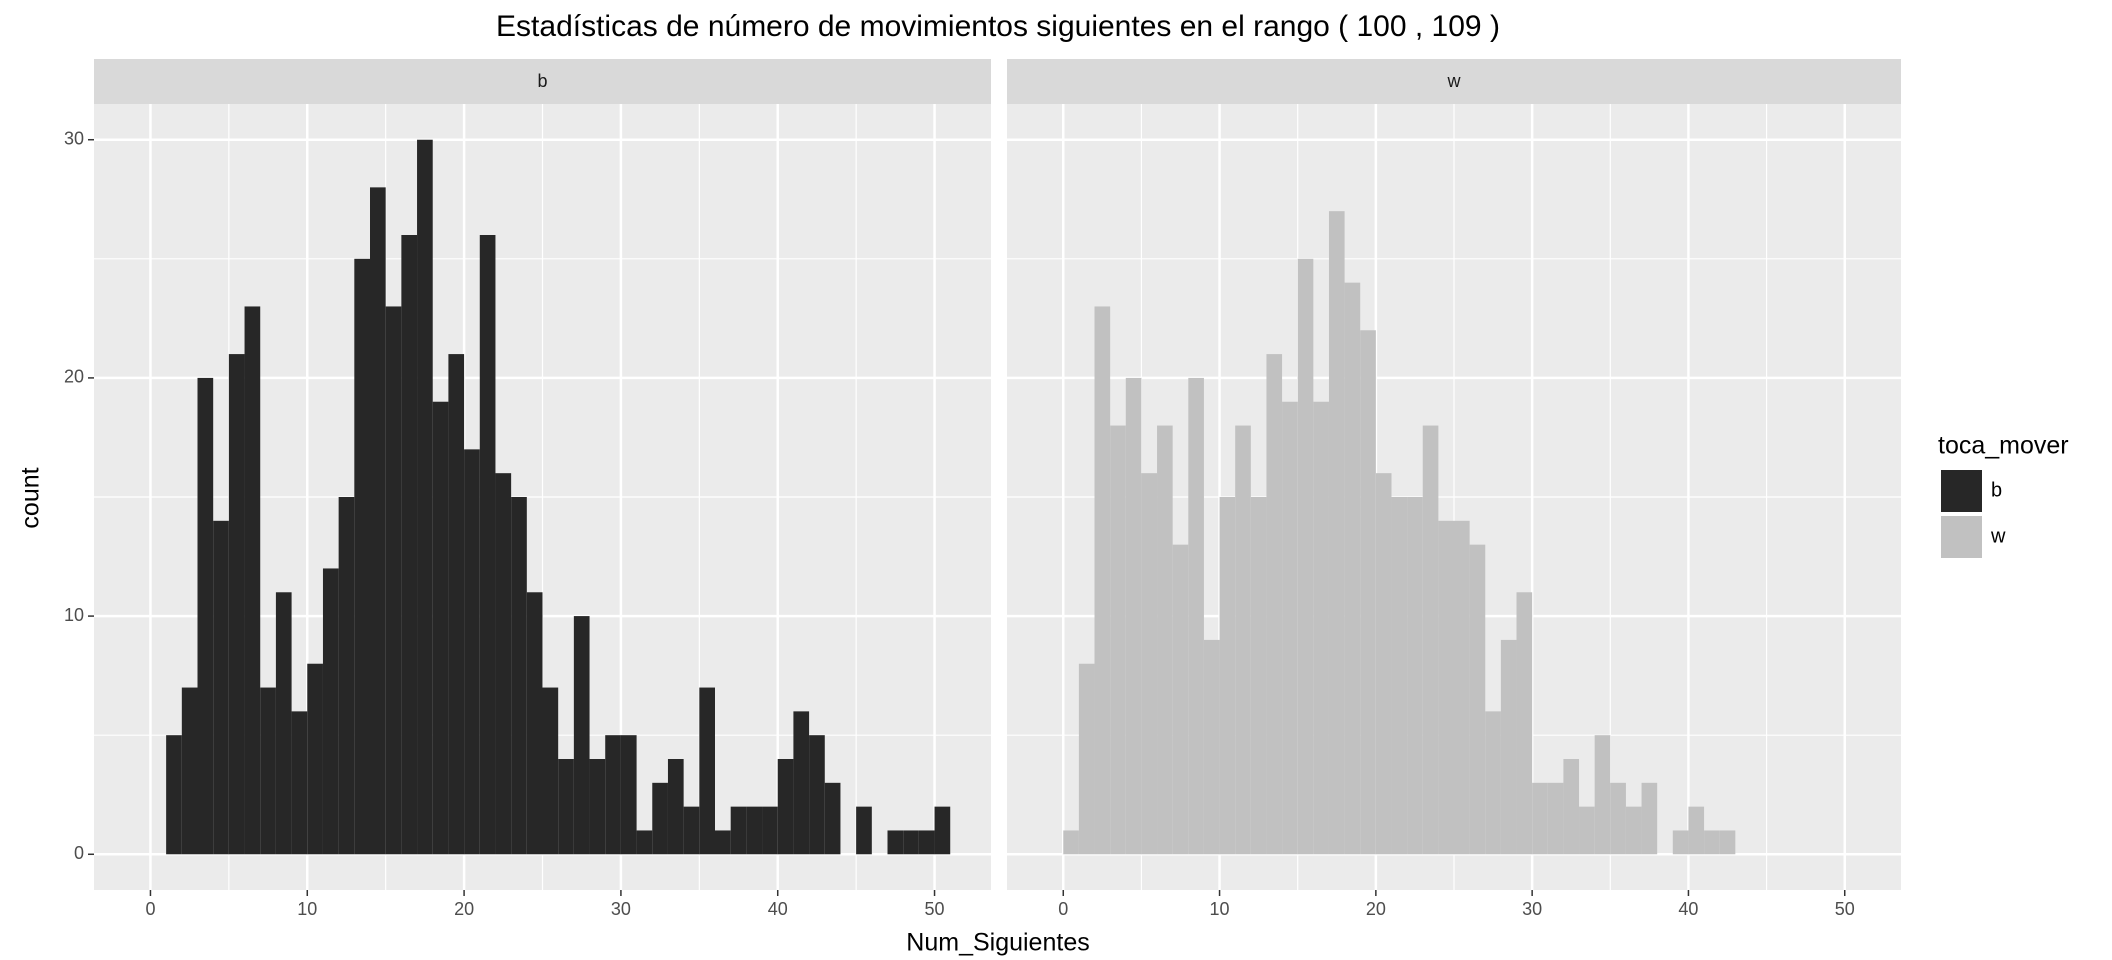  Describe the element at coordinates (74, 615) in the screenshot. I see `y-tick-label: 10` at that location.